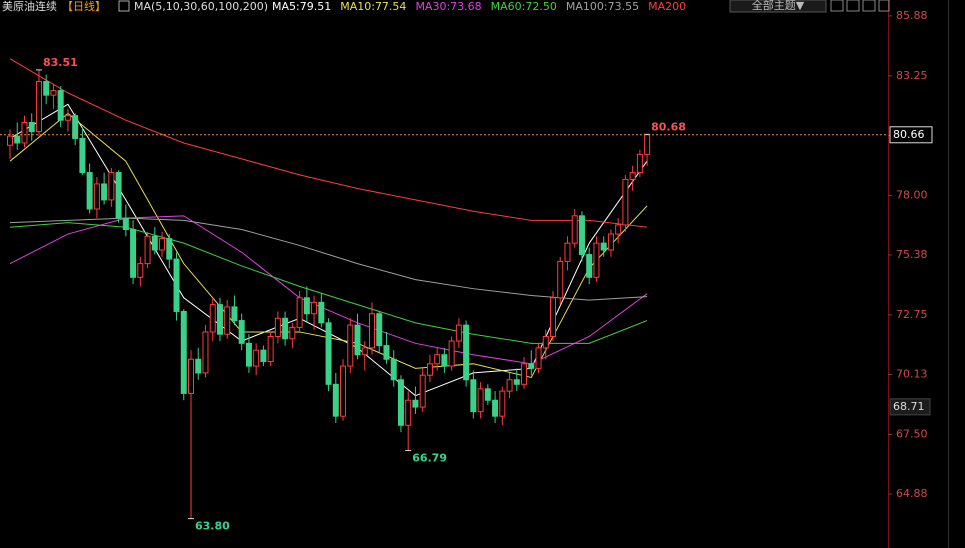 The height and width of the screenshot is (548, 965). What do you see at coordinates (84, 6) in the screenshot?
I see `period: 【日线】` at bounding box center [84, 6].